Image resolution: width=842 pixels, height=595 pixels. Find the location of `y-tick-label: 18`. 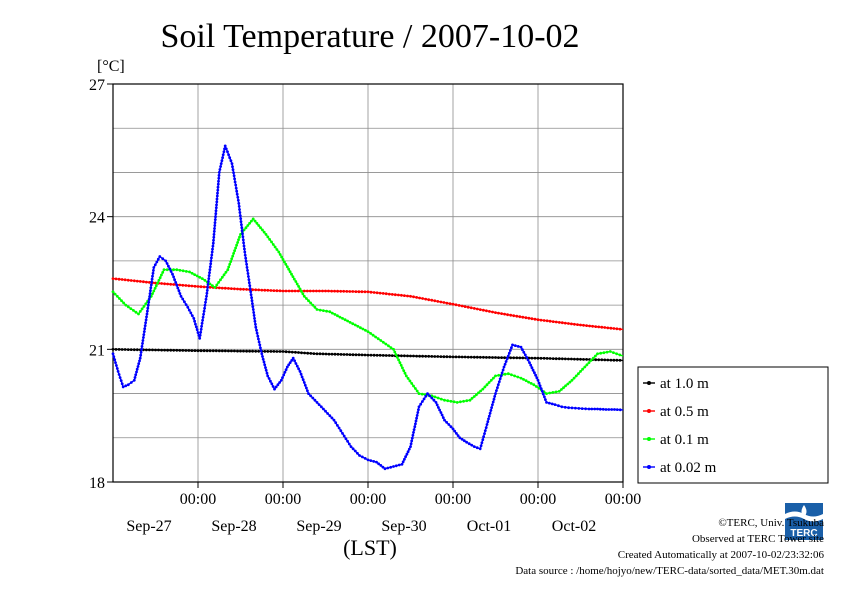

y-tick-label: 18 is located at coordinates (97, 483).